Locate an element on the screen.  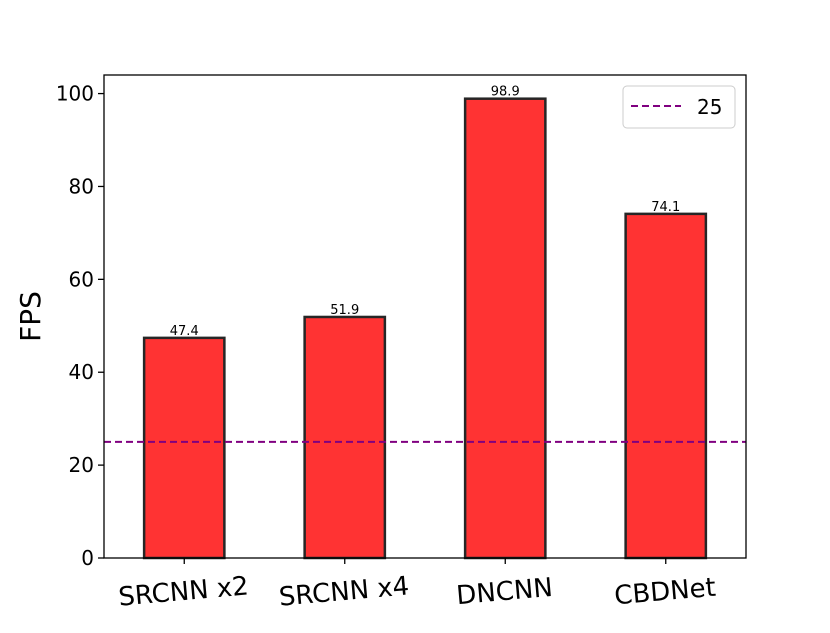
y-tick-label: 100 is located at coordinates (75, 94).